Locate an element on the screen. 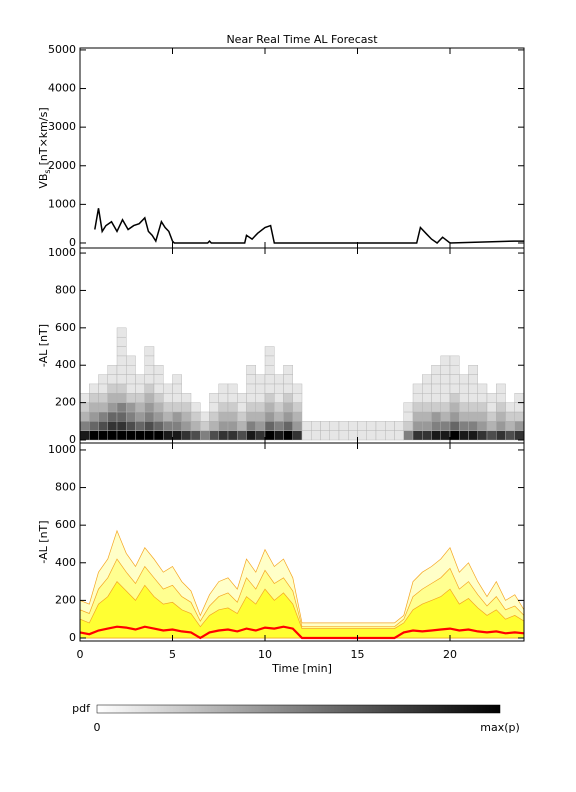 The image size is (576, 792). x-tick-label: 10 is located at coordinates (265, 654).